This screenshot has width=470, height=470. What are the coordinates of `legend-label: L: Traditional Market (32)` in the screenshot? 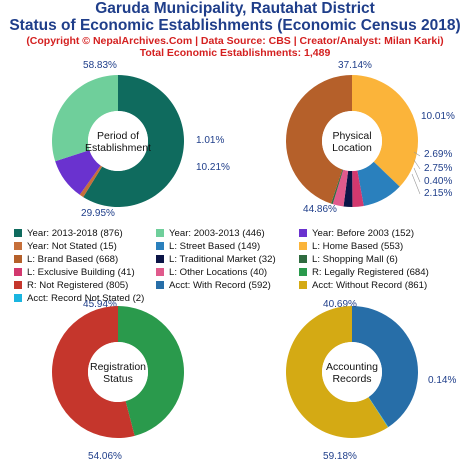 It's located at (222, 259).